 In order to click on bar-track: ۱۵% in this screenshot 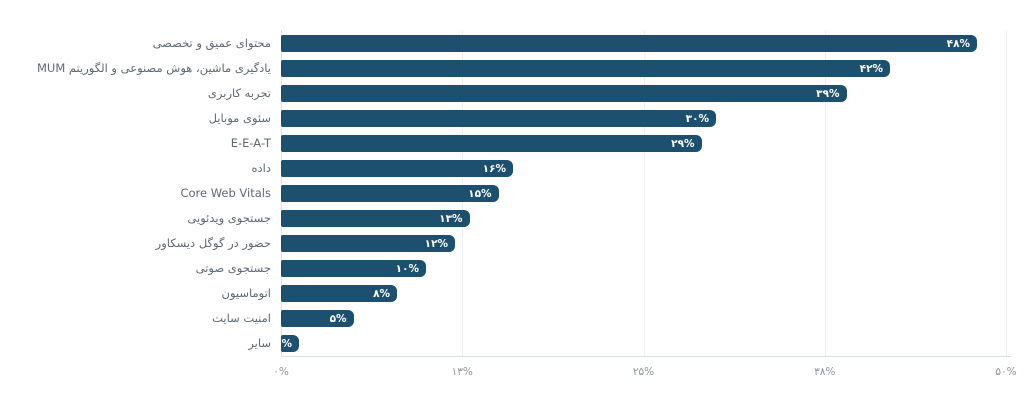, I will do `click(643, 193)`.